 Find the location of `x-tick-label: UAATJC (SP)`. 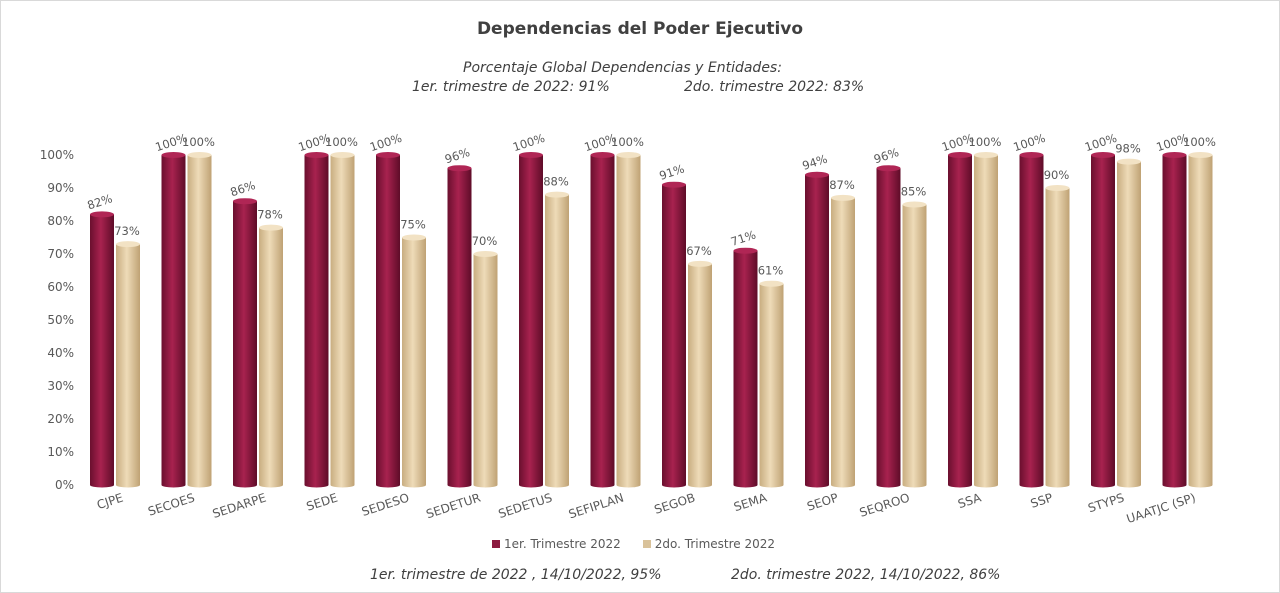

x-tick-label: UAATJC (SP) is located at coordinates (1161, 509).